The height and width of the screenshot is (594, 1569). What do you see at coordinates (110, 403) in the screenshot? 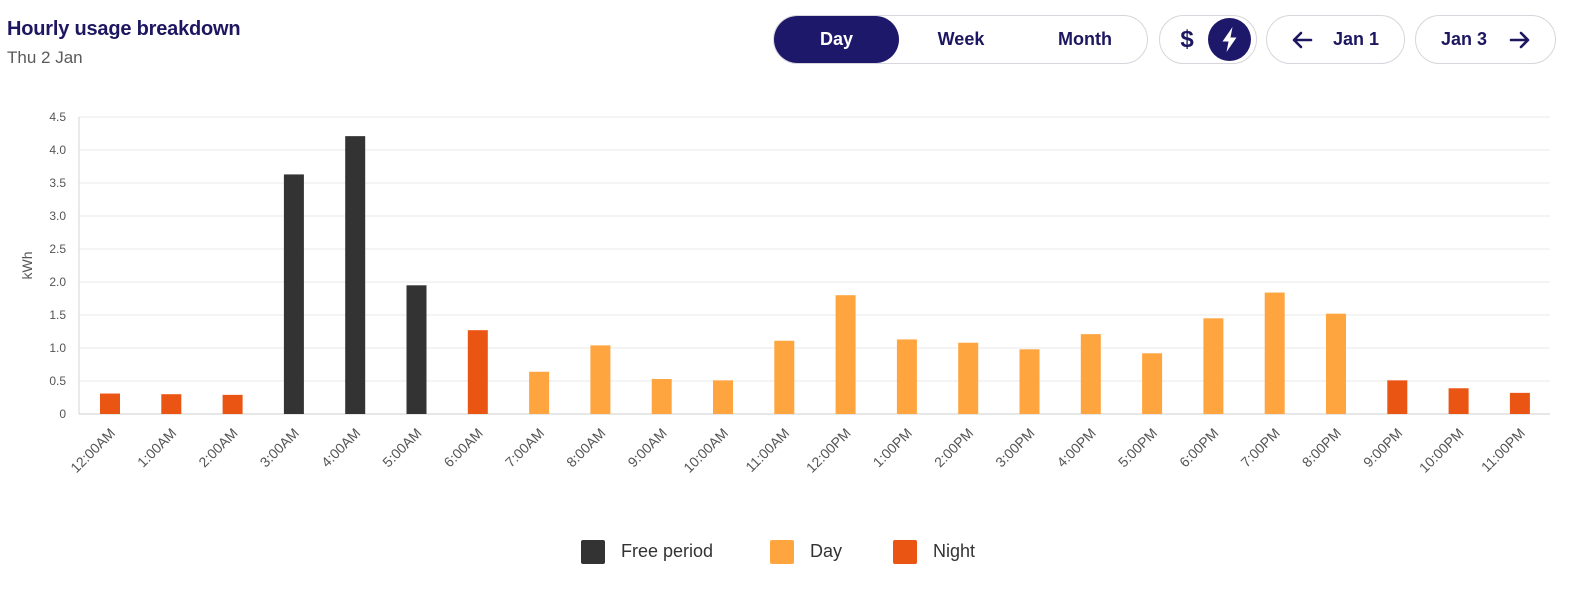
I see `bar-12:00am` at bounding box center [110, 403].